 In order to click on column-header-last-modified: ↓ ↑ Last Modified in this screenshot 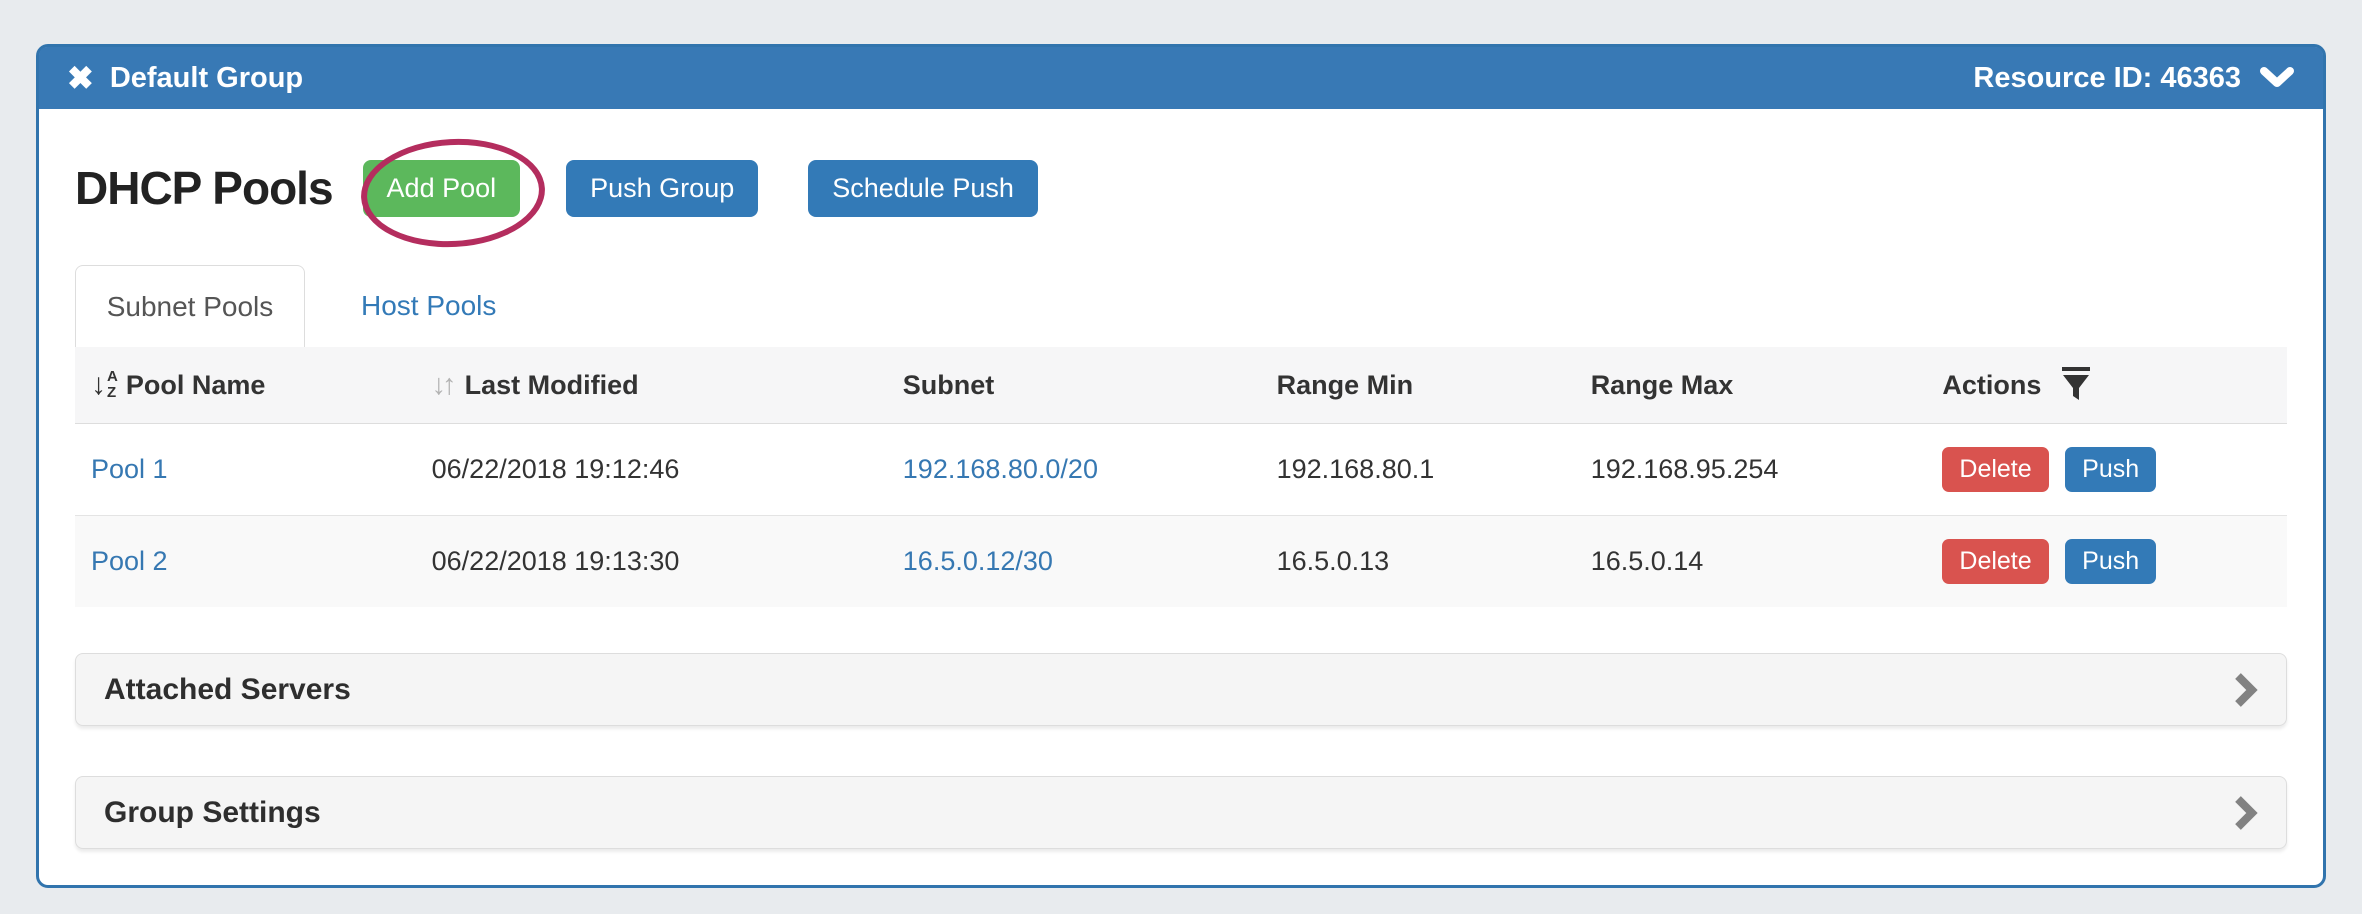, I will do `click(651, 385)`.